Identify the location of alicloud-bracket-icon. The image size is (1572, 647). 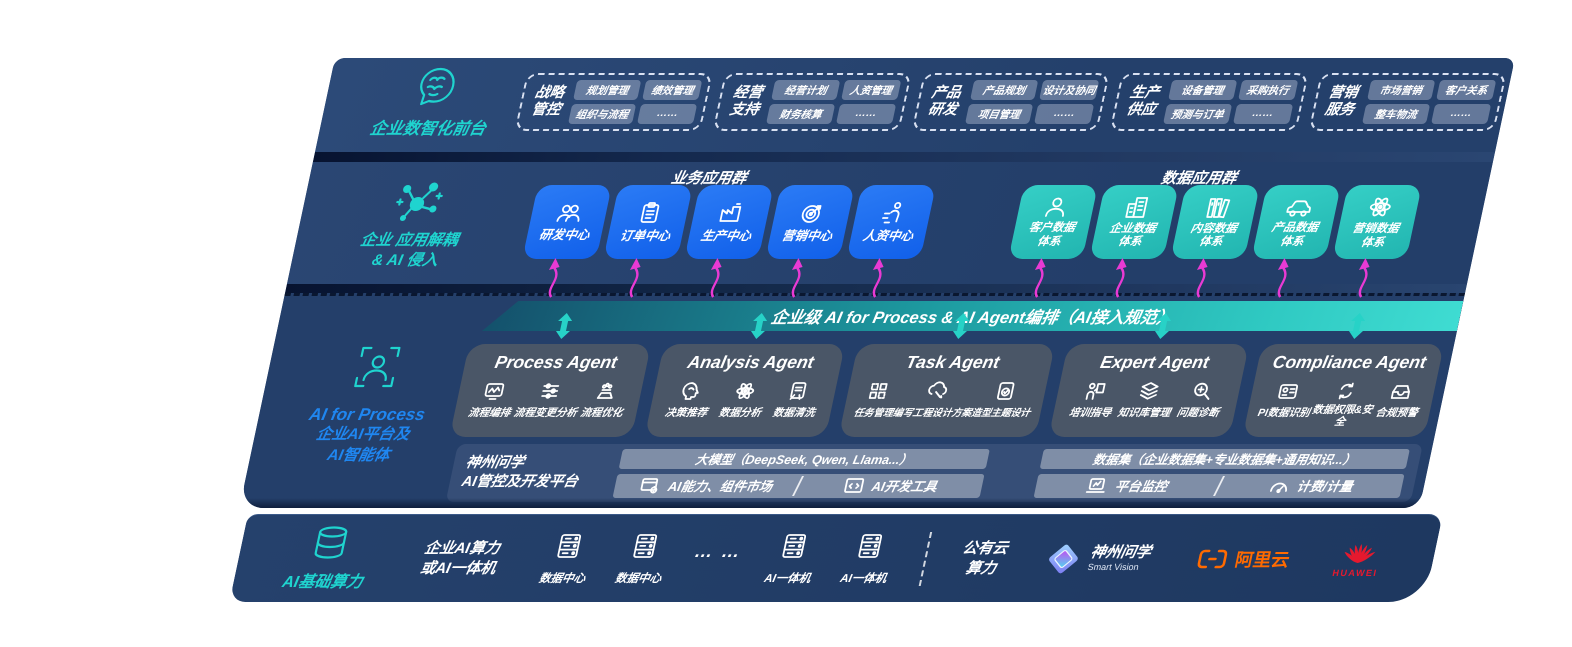
(1212, 558).